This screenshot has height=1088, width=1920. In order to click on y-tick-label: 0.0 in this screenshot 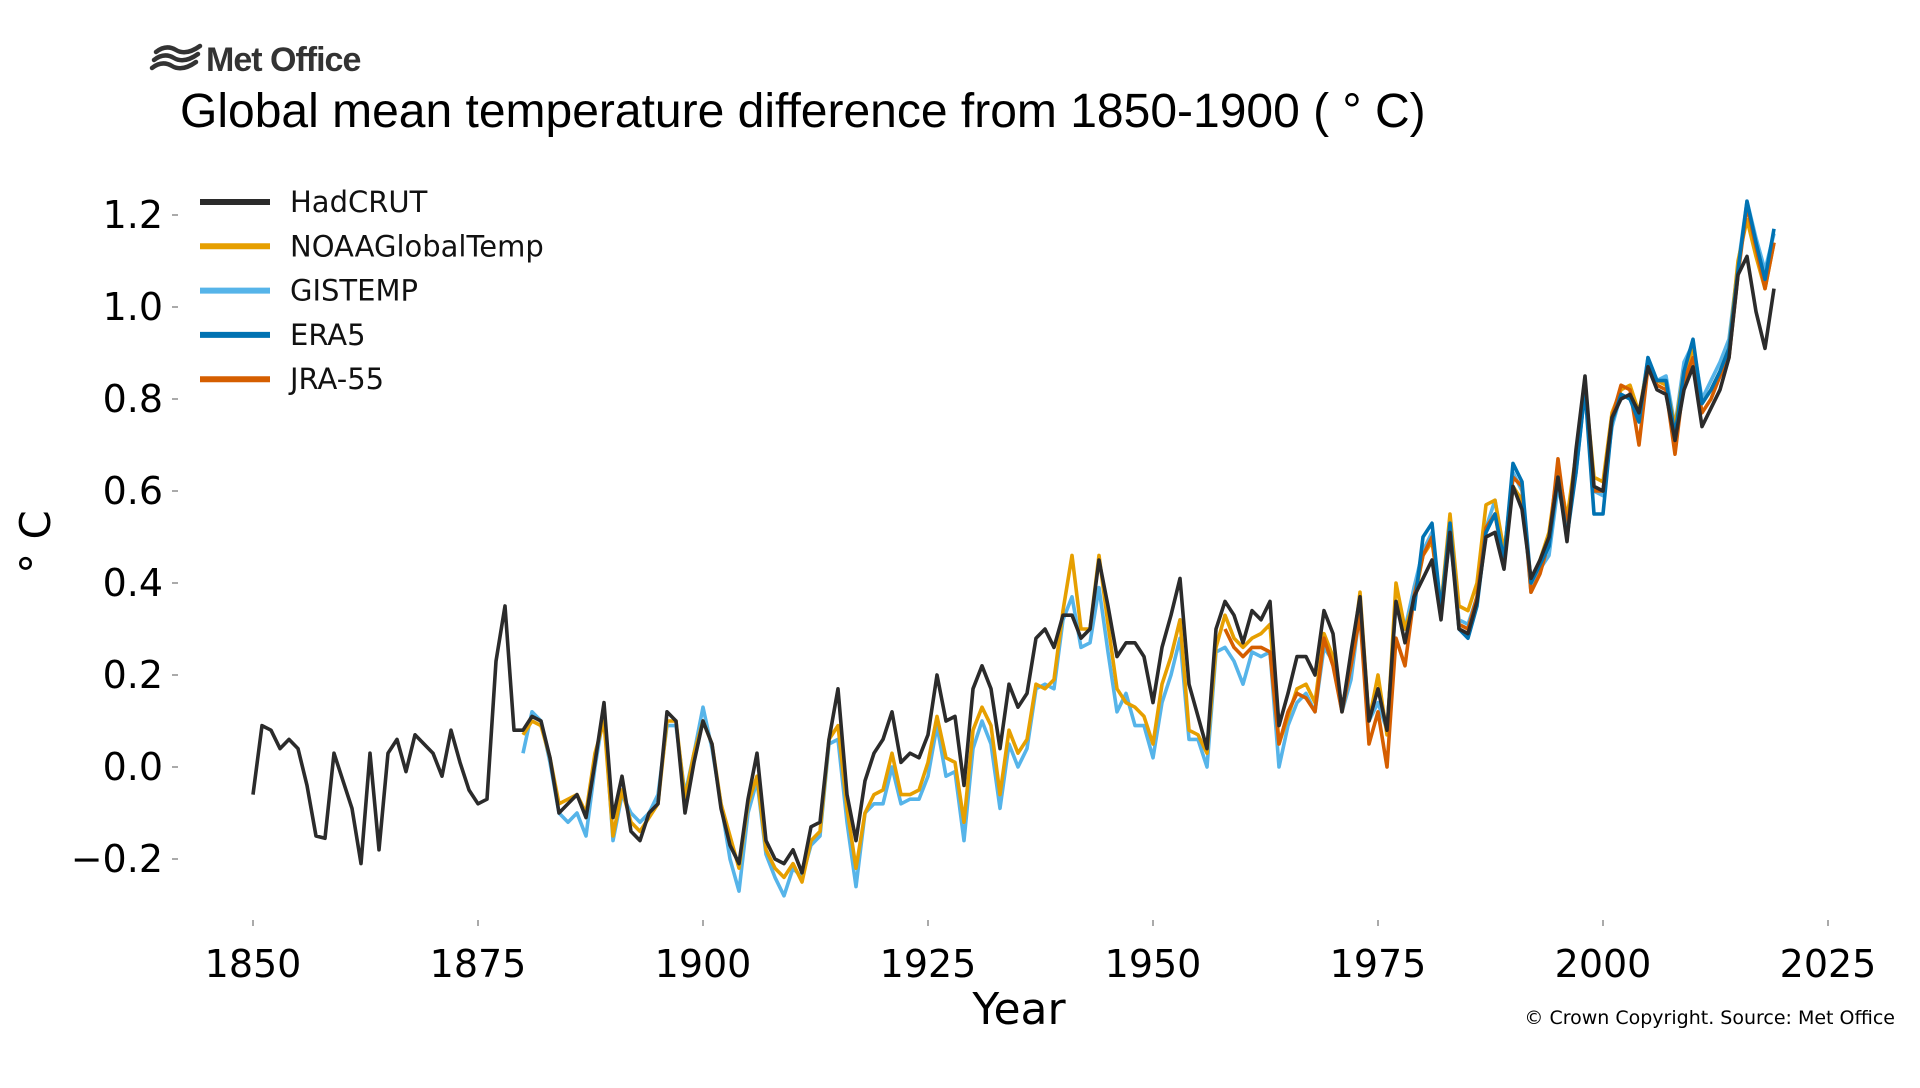, I will do `click(133, 767)`.